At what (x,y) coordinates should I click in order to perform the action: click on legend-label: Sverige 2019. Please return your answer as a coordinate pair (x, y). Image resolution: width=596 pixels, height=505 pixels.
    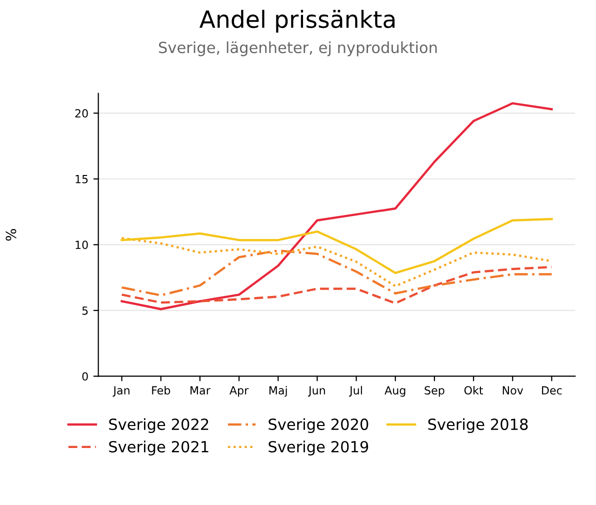
    Looking at the image, I should click on (318, 448).